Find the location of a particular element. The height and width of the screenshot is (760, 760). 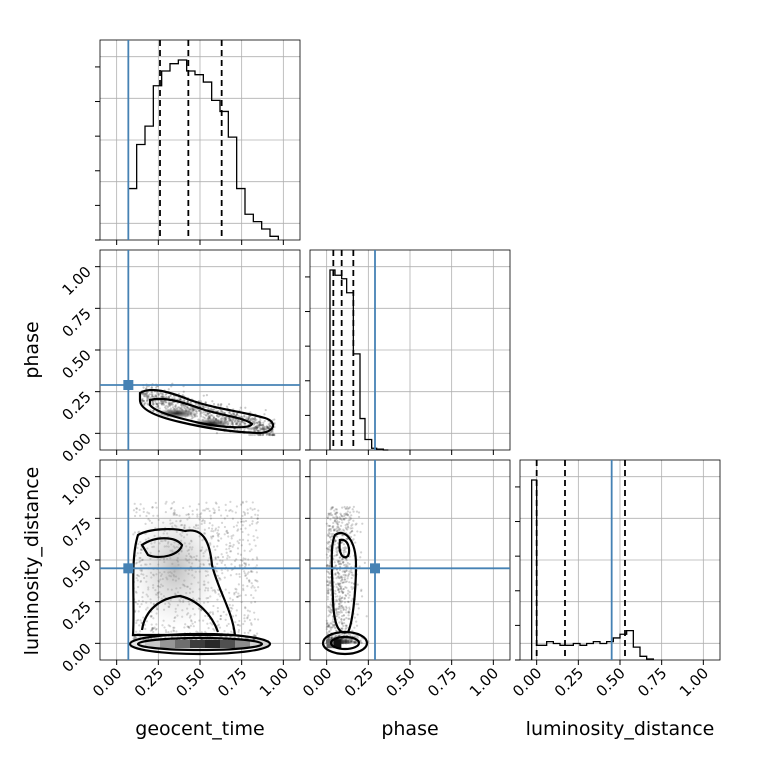

truth-marker is located at coordinates (128, 568).